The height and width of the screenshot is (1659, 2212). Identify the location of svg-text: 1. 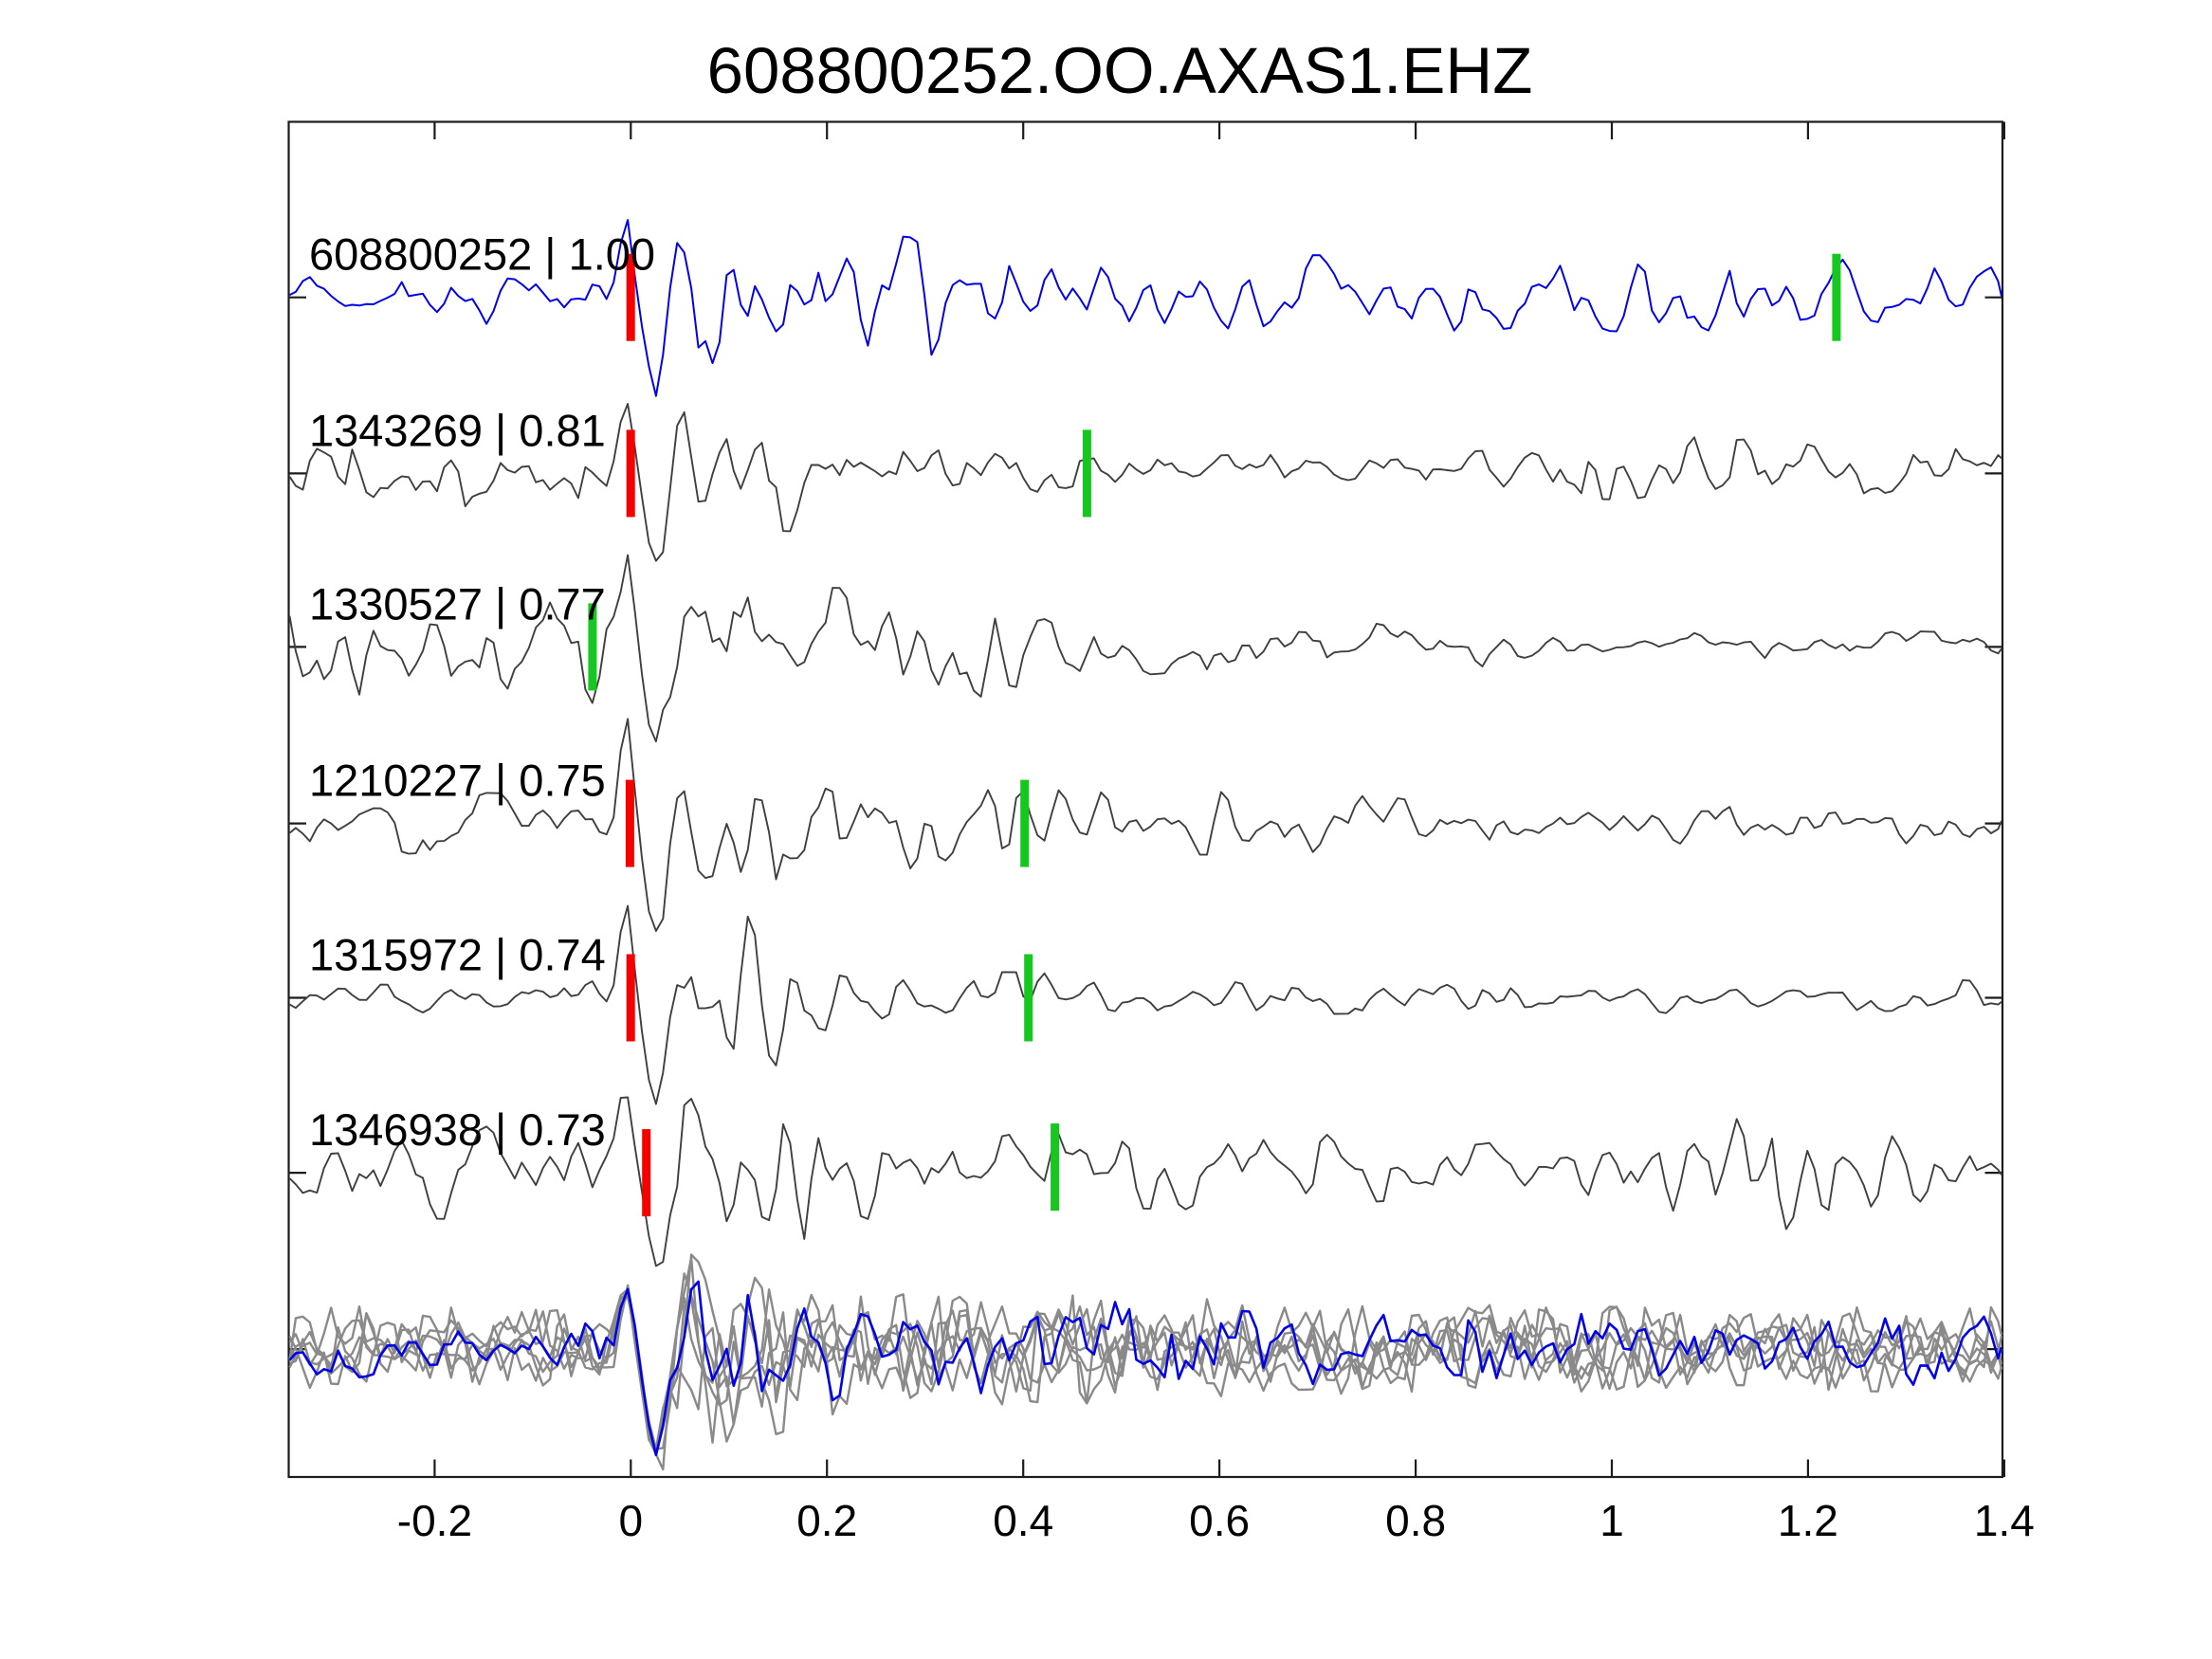
(1612, 1520).